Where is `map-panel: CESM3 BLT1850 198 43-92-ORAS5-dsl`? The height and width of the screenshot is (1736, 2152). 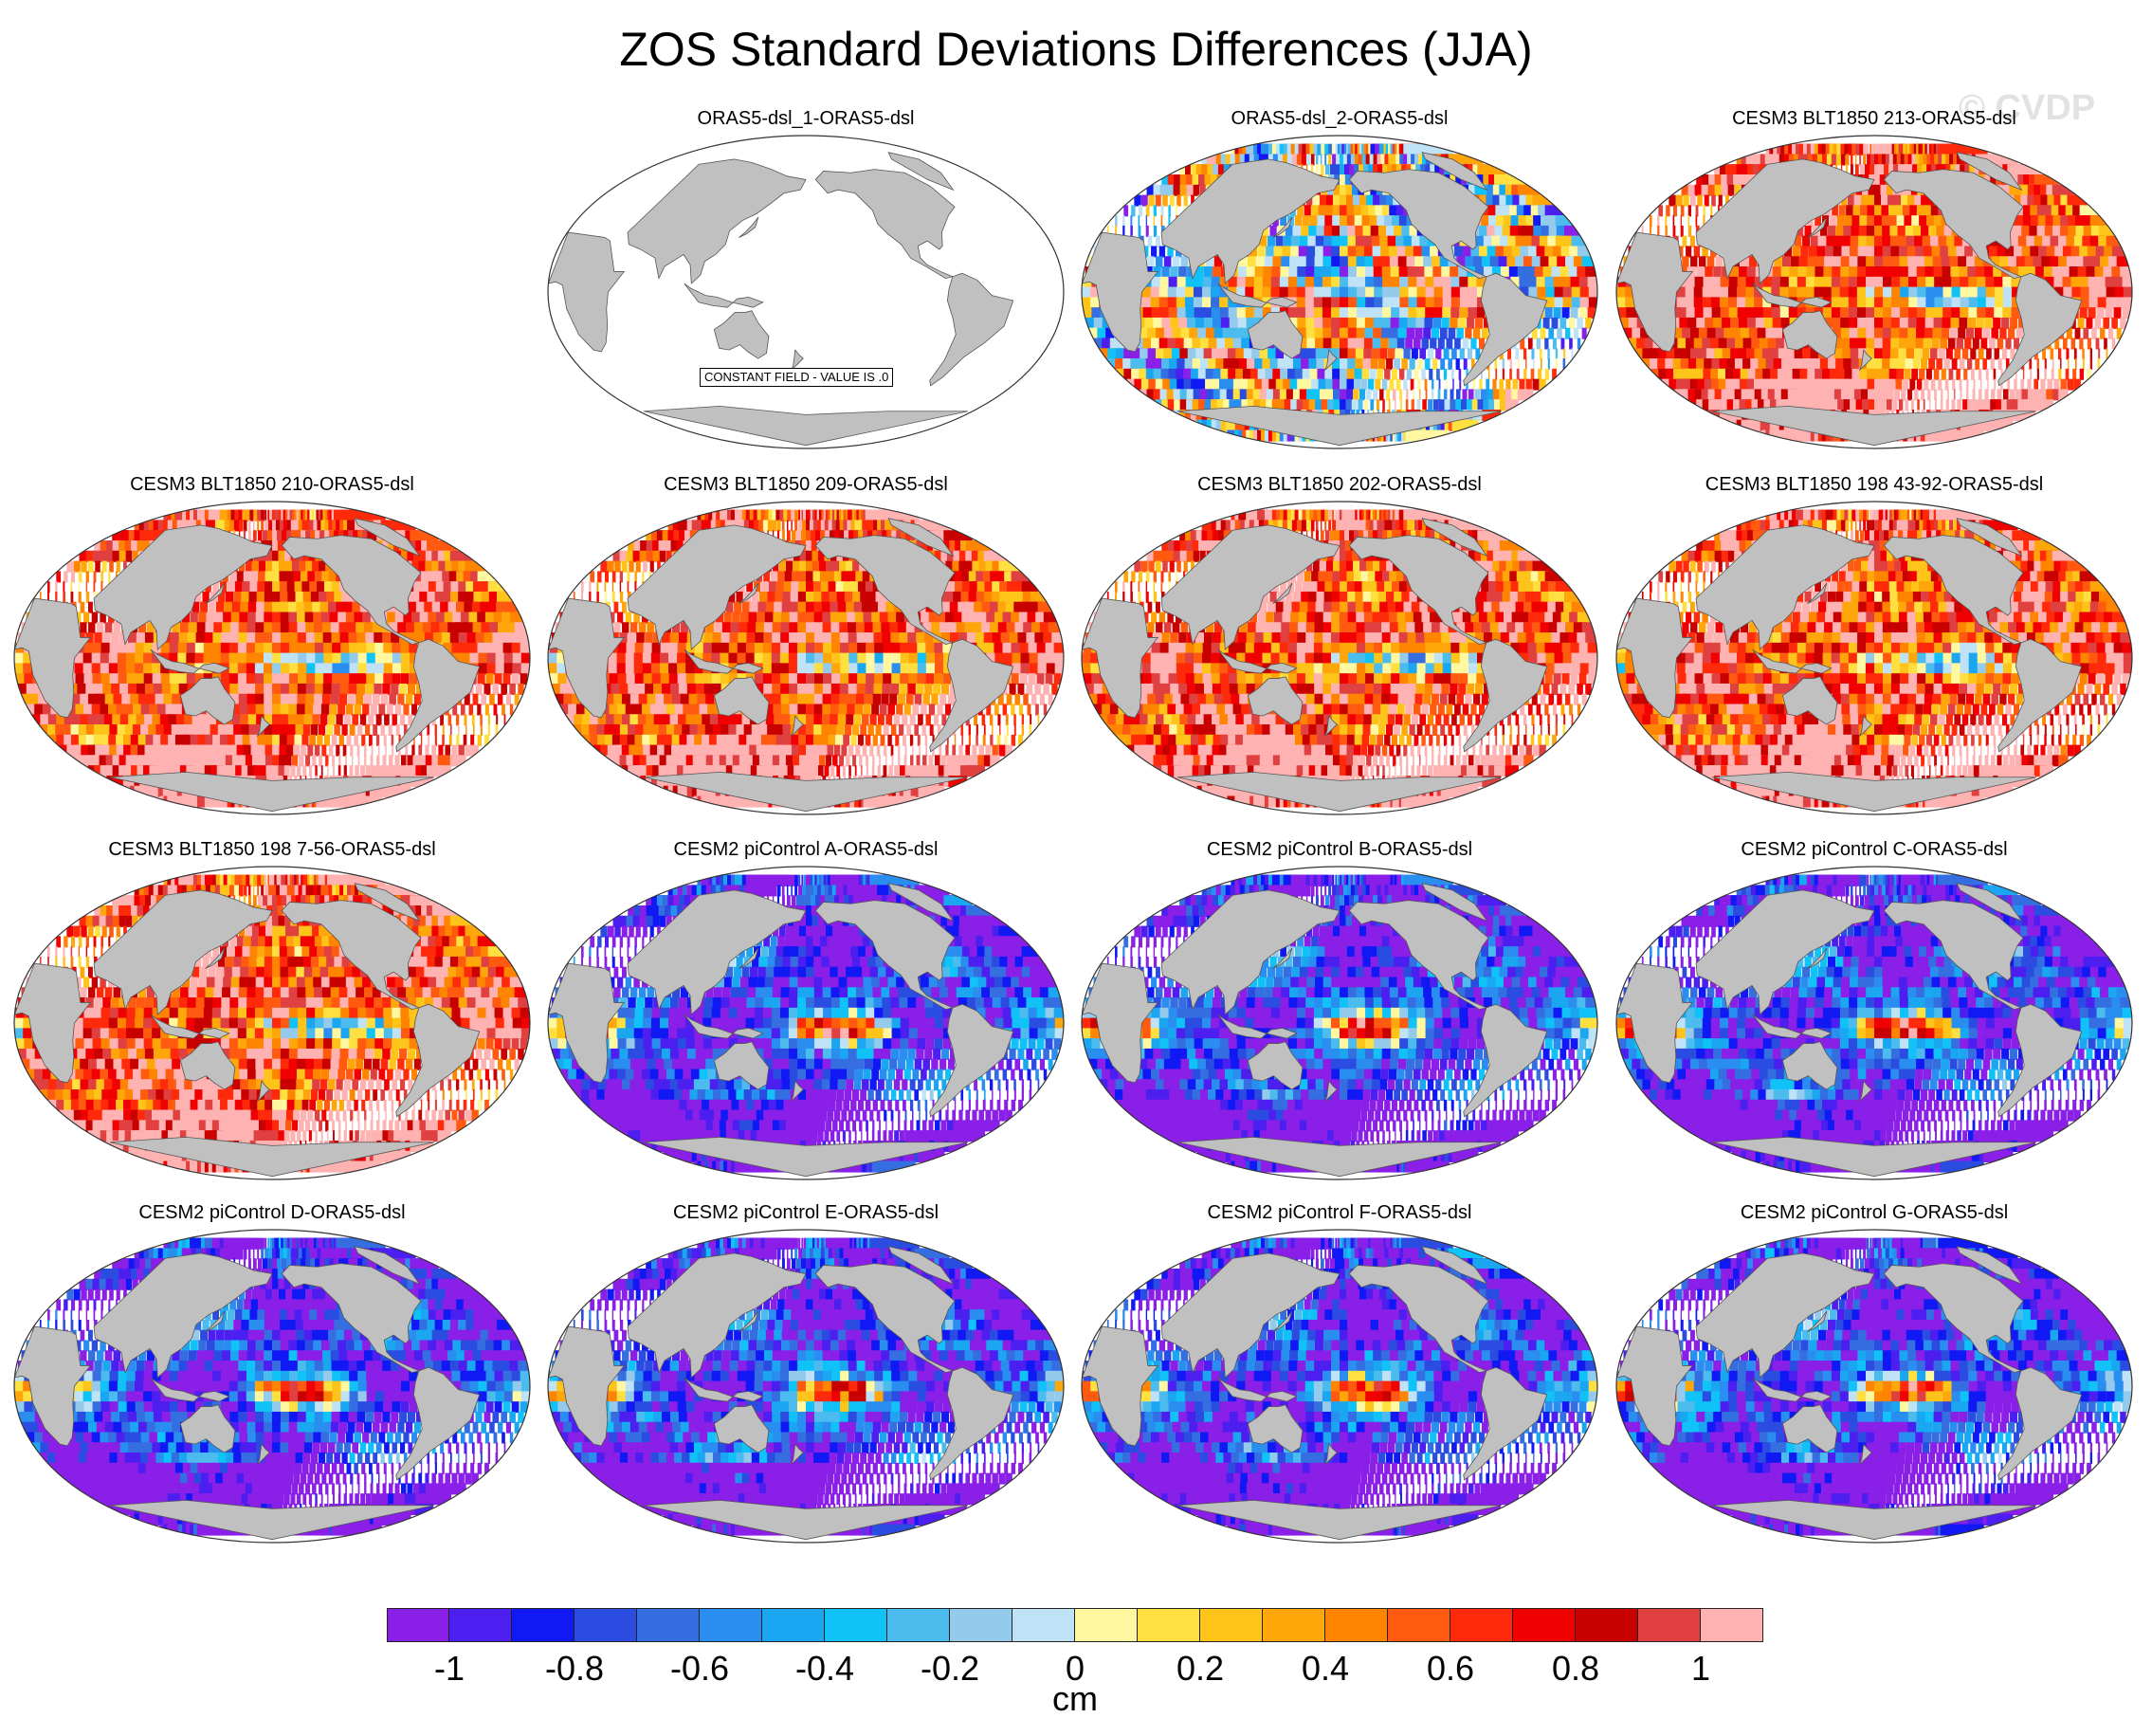 map-panel: CESM3 BLT1850 198 43-92-ORAS5-dsl is located at coordinates (1875, 647).